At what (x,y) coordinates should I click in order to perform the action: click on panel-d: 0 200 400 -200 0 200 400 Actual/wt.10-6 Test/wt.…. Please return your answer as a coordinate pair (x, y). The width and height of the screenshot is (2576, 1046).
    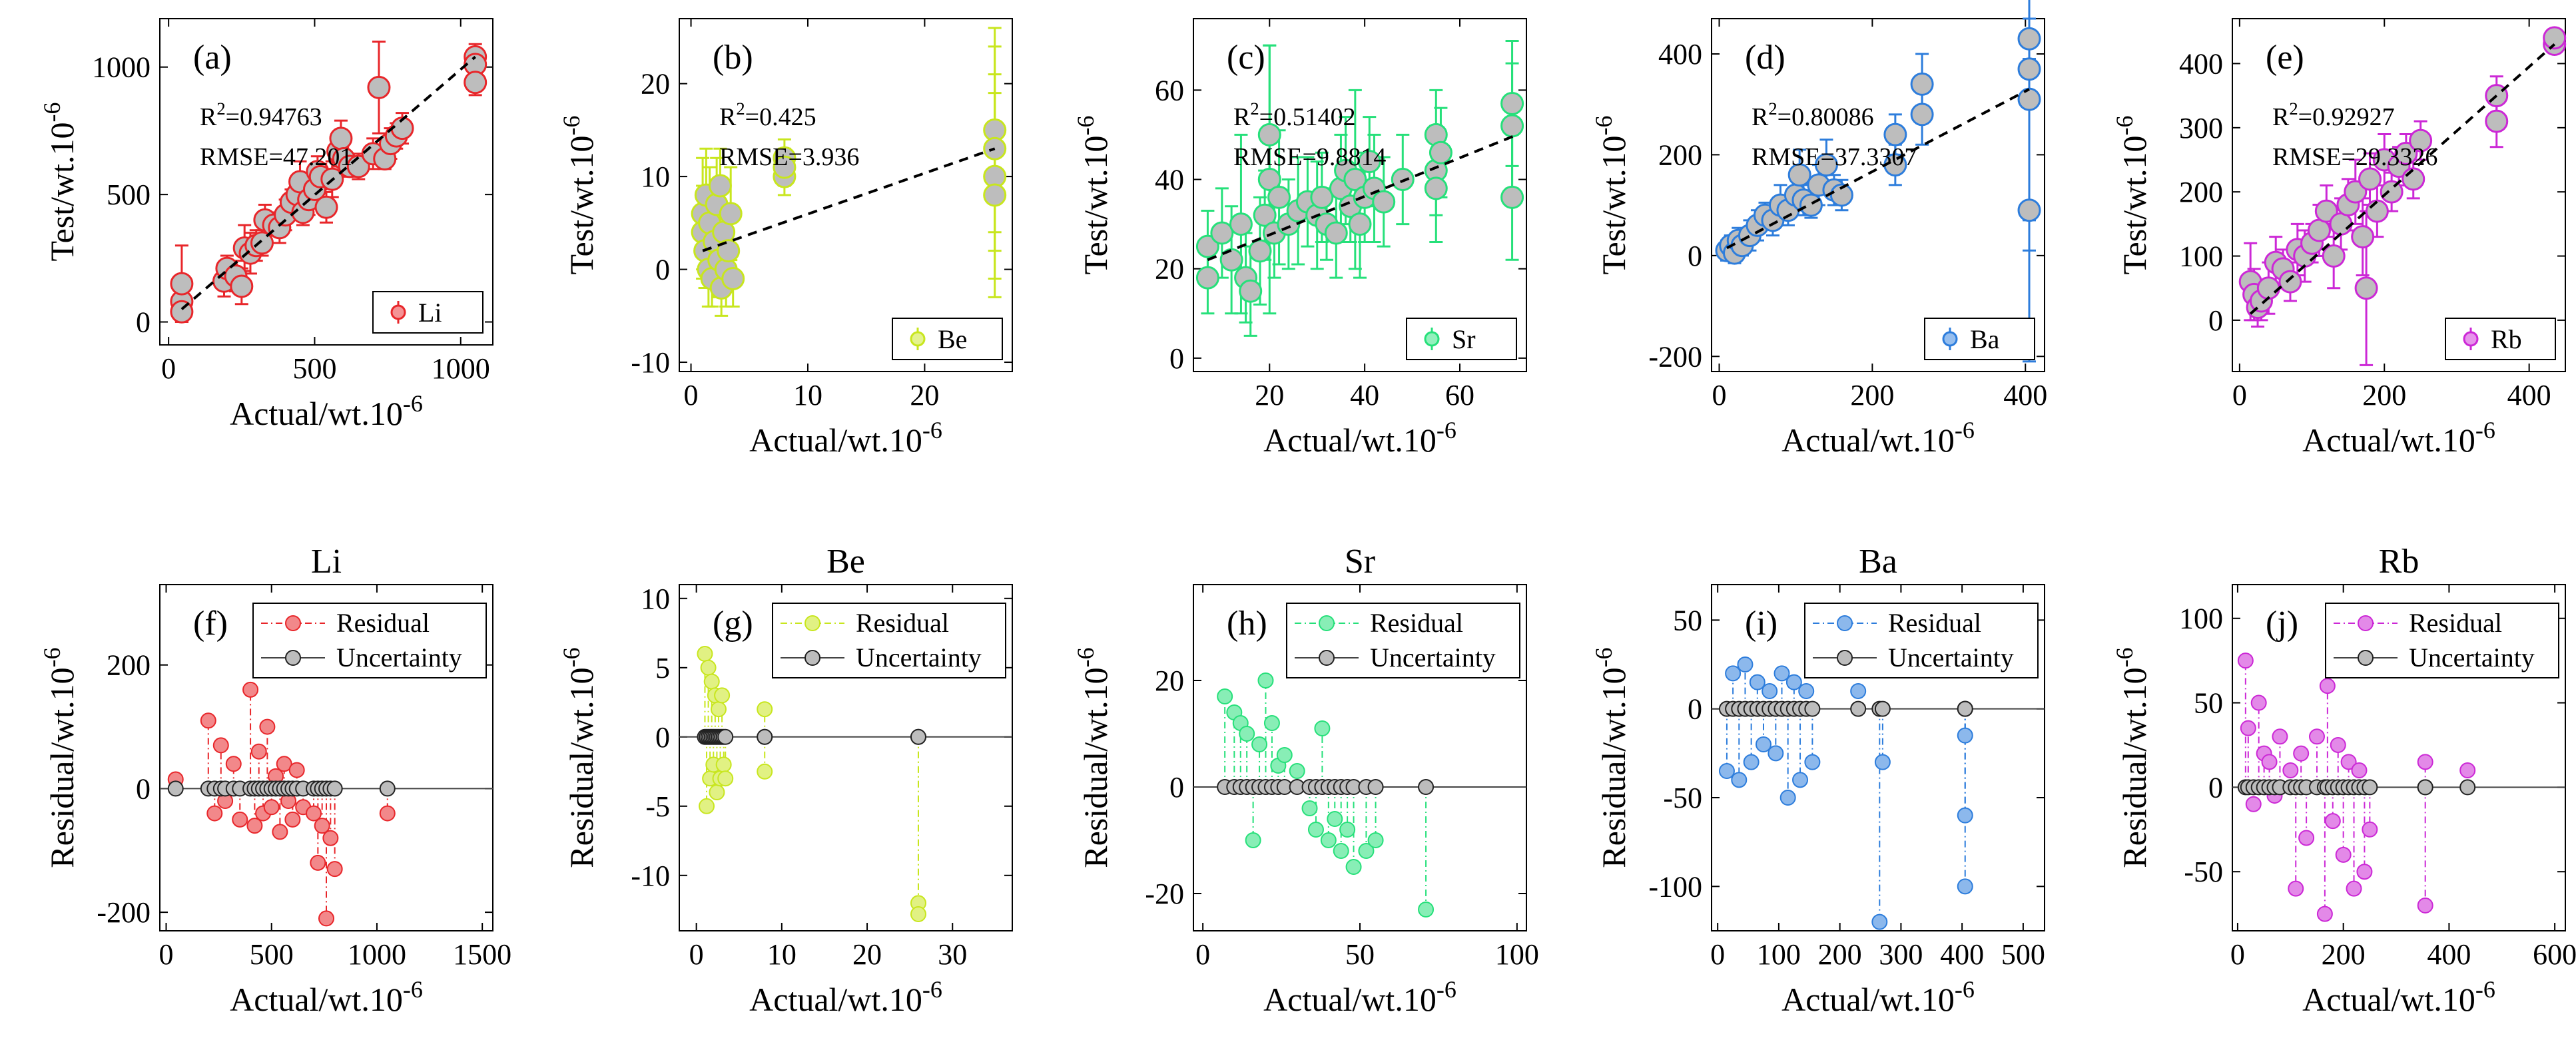
    Looking at the image, I should click on (1818, 229).